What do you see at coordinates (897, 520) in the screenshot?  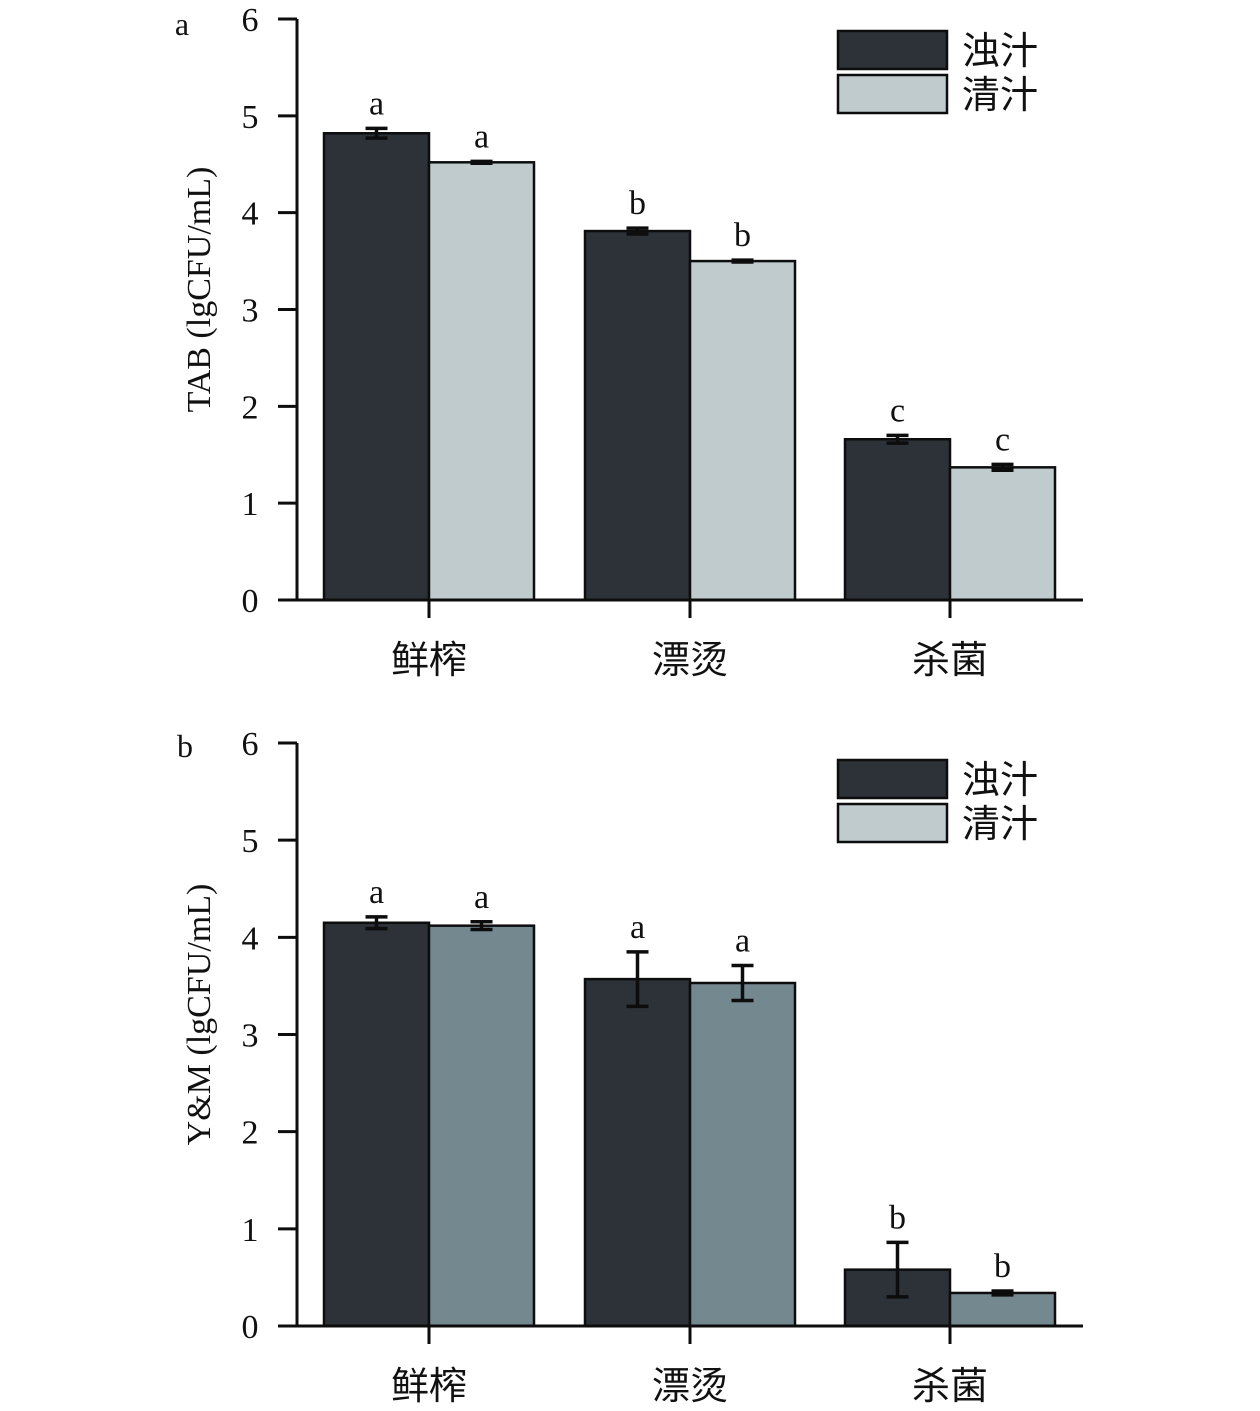 I see `bar-浊汁-杀菌` at bounding box center [897, 520].